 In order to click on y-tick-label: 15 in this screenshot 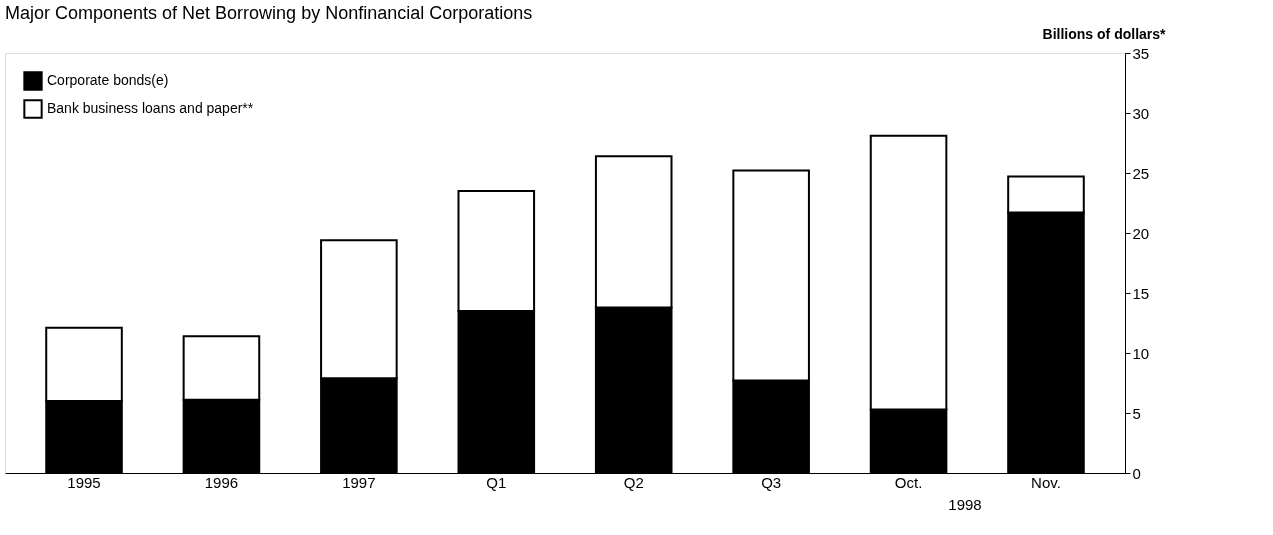, I will do `click(1141, 293)`.